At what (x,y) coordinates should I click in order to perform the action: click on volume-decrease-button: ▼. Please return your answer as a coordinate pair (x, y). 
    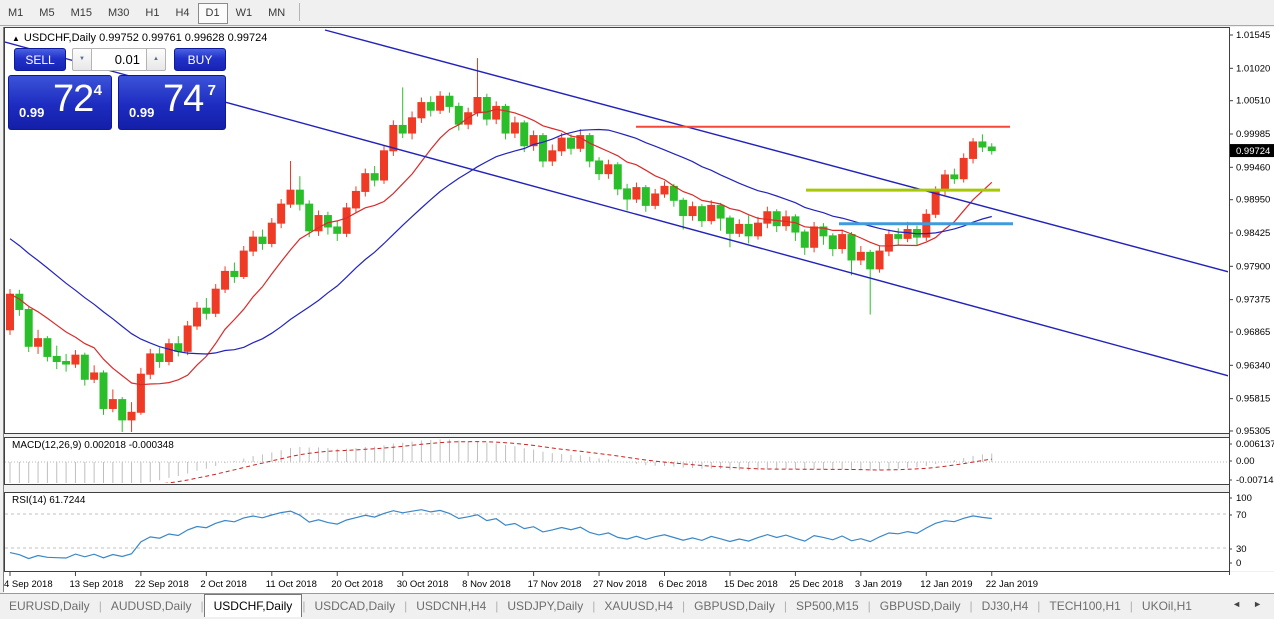
    Looking at the image, I should click on (82, 59).